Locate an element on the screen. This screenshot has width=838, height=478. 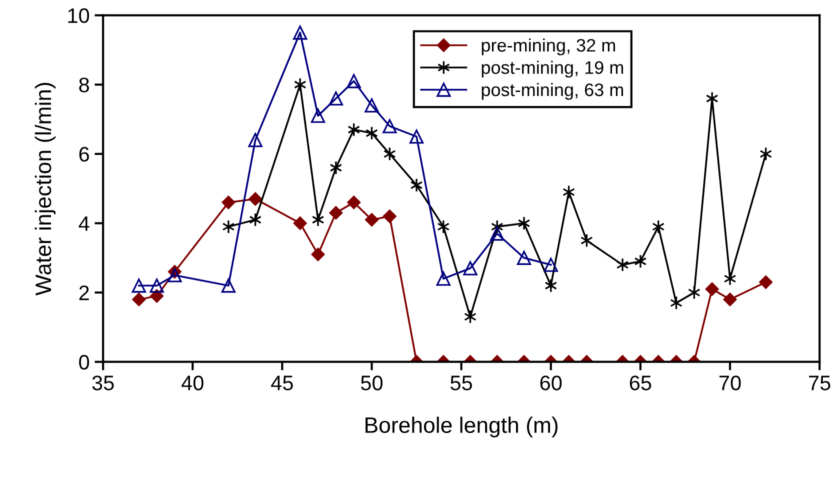
x-tick-label: 60 is located at coordinates (551, 383).